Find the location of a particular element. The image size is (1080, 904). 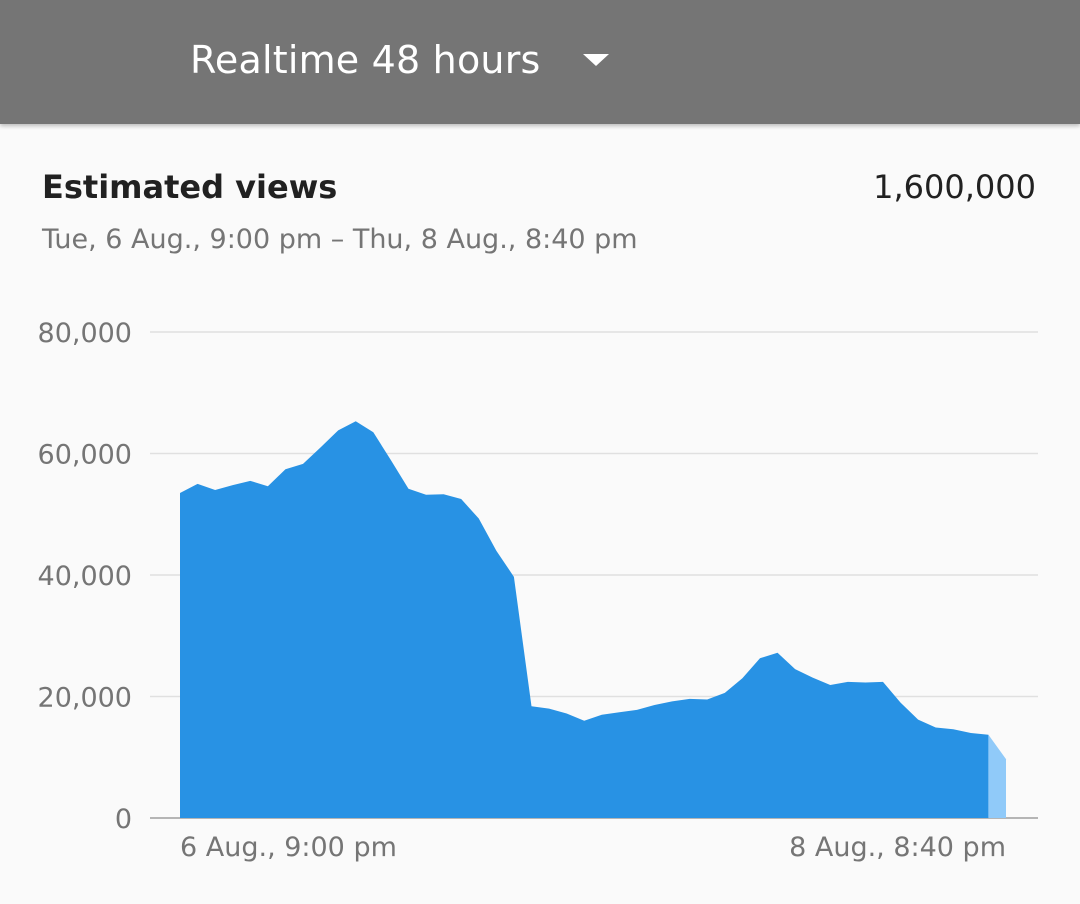

y-tick-label: 0 is located at coordinates (123, 819).